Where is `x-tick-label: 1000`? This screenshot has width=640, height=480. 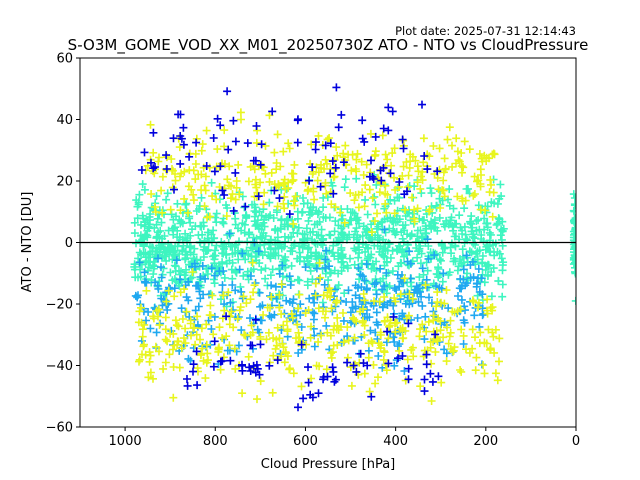
x-tick-label: 1000 is located at coordinates (125, 441).